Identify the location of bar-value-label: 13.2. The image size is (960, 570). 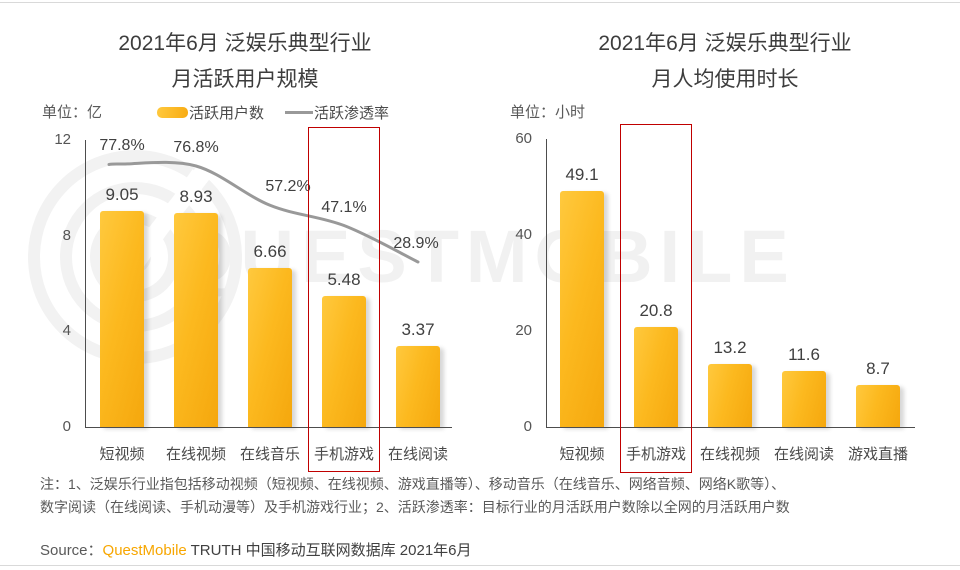
(730, 347).